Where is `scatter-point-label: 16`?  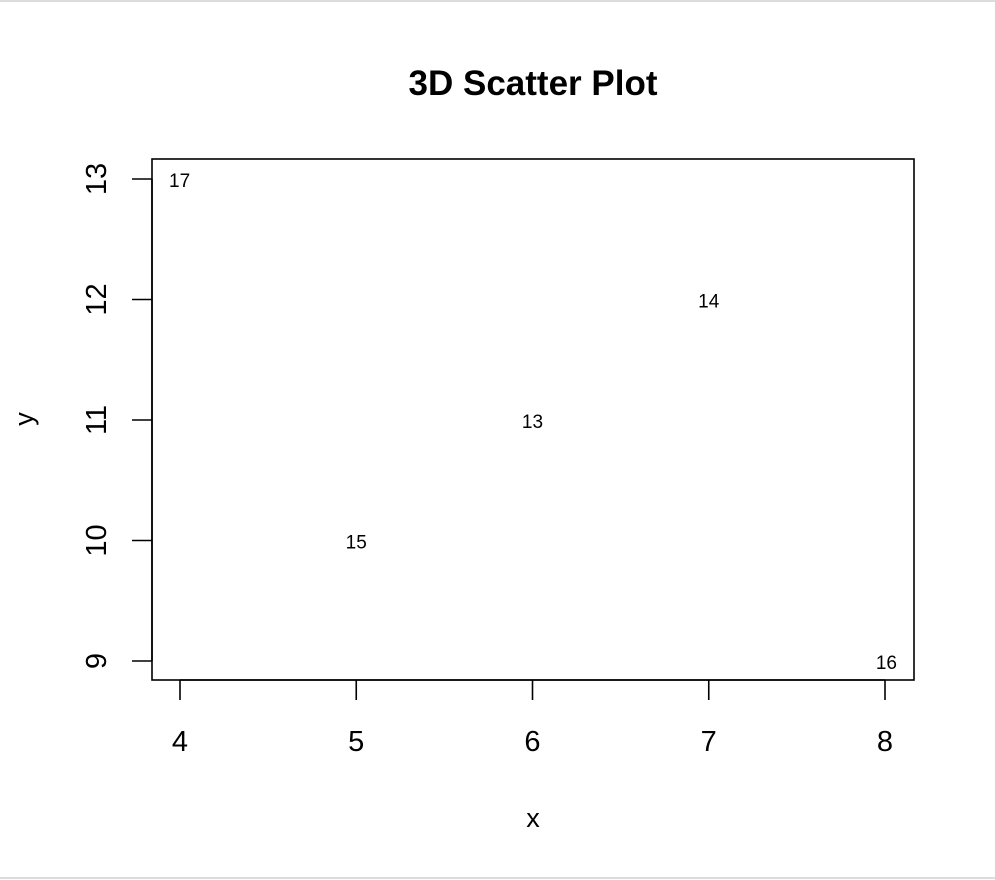 scatter-point-label: 16 is located at coordinates (886, 663).